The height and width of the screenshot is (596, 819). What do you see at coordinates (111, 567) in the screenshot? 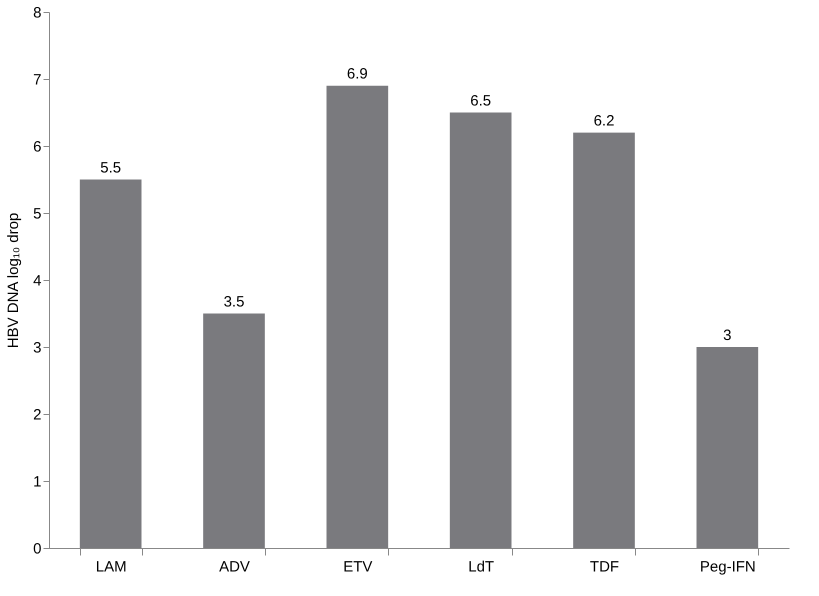
I see `x-tick-label: LAM` at bounding box center [111, 567].